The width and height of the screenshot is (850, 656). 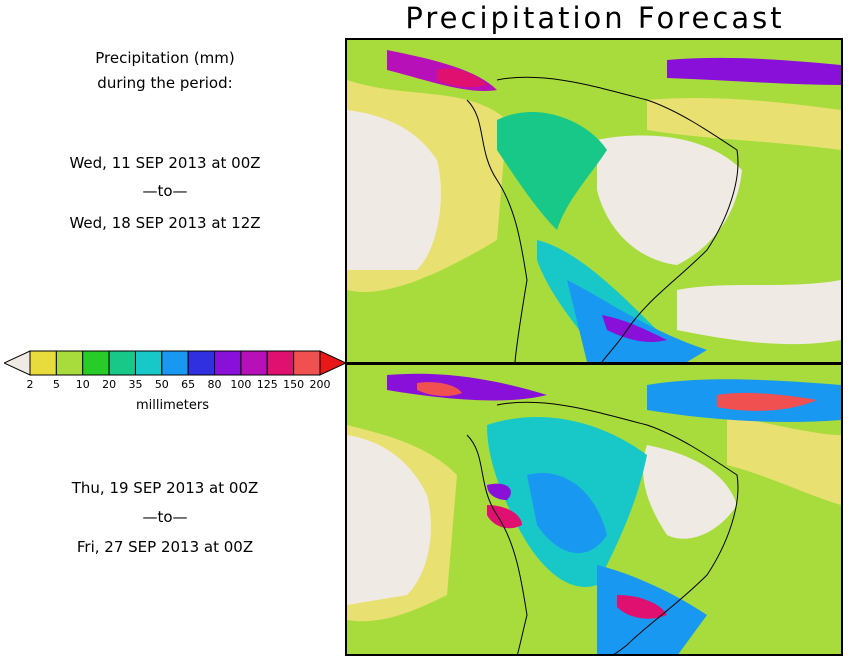 I want to click on colorbar-tick: 80, so click(x=214, y=384).